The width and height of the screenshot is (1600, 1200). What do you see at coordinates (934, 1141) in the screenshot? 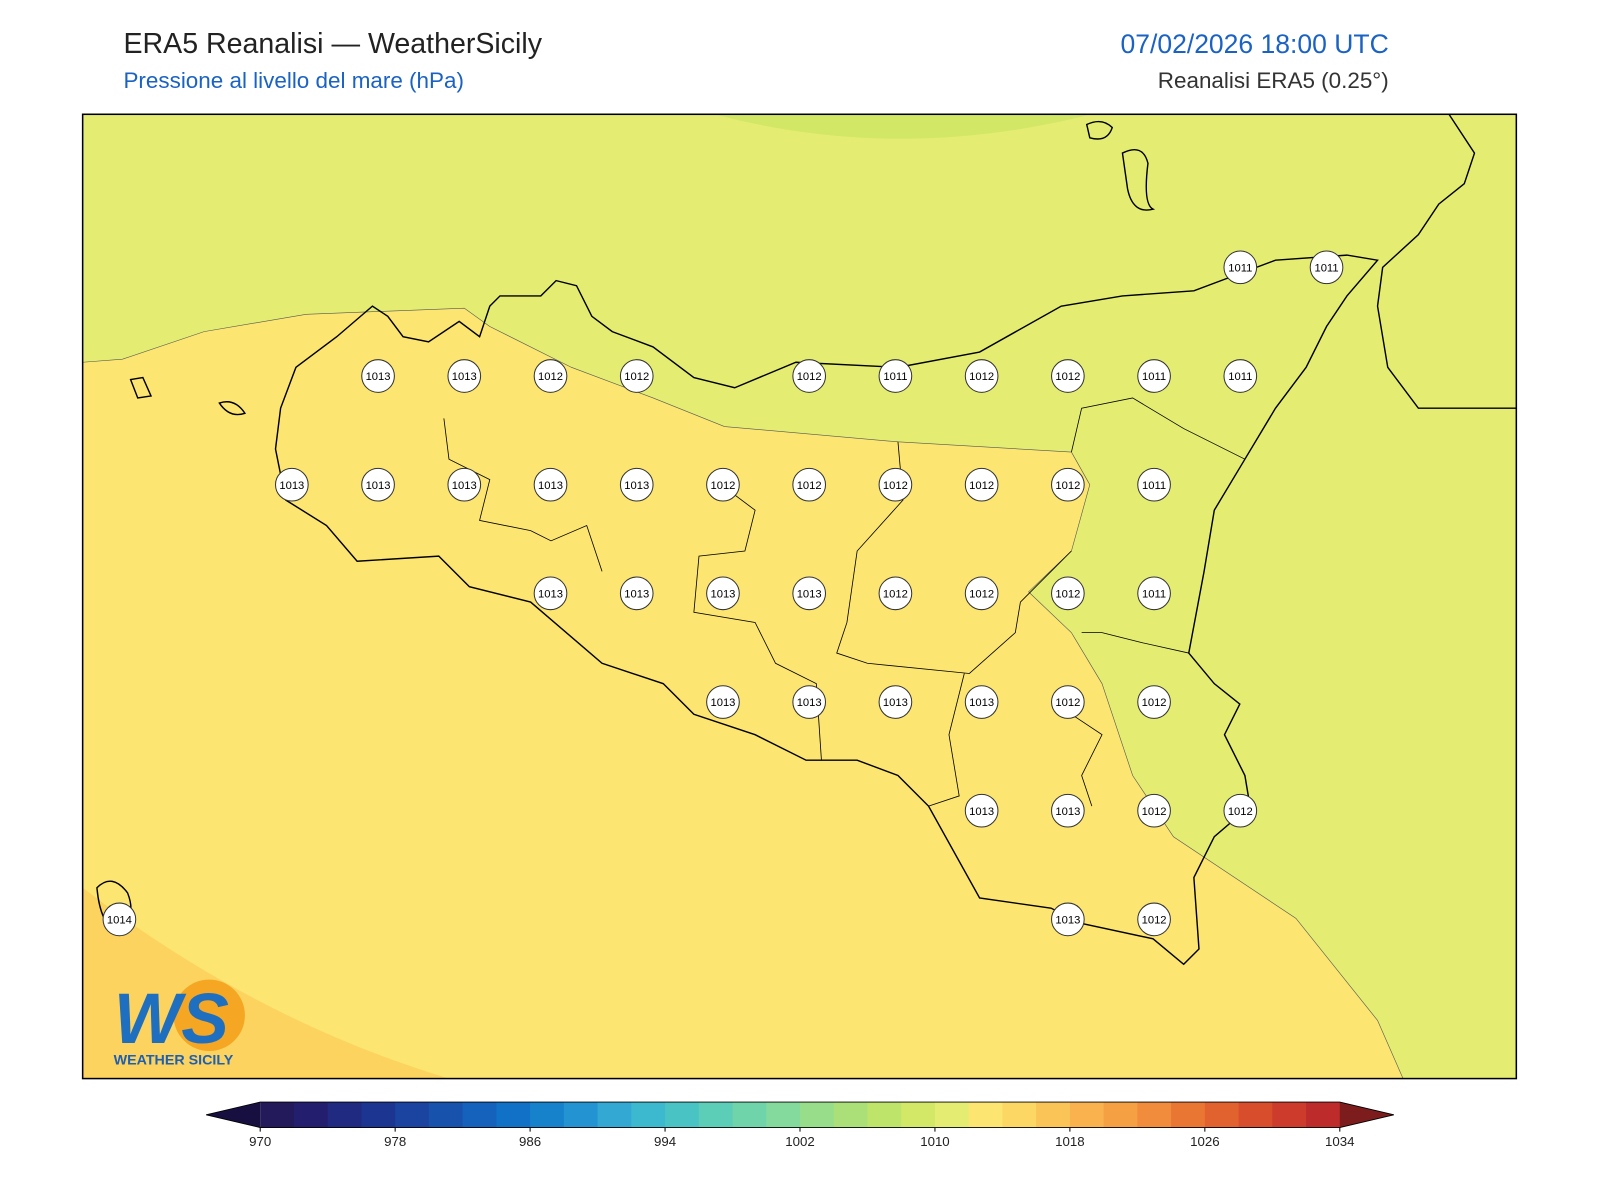
I see `colorbar-tick-label: 1010` at bounding box center [934, 1141].